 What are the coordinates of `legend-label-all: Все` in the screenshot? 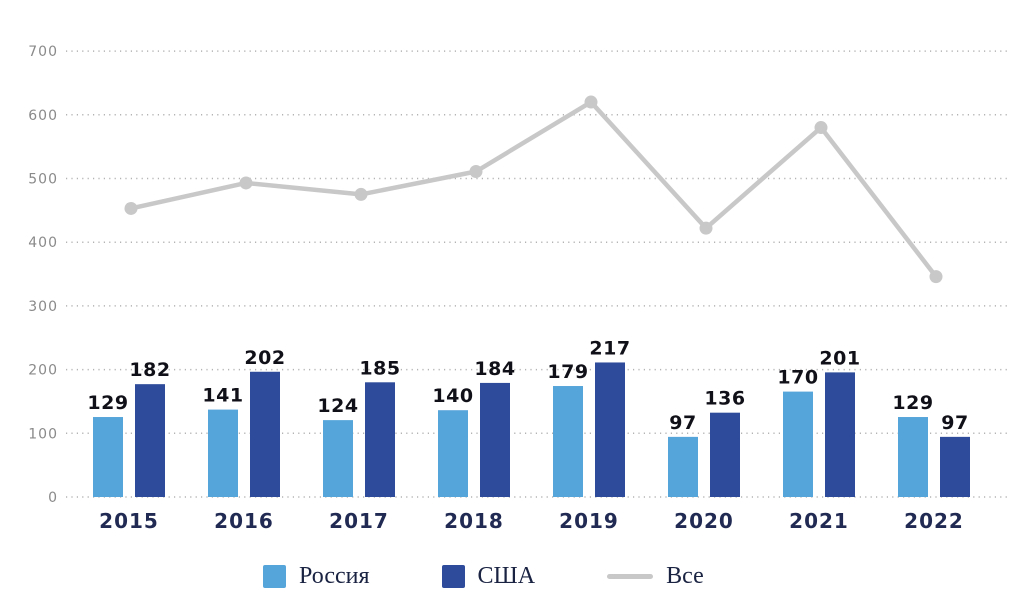 It's located at (685, 576).